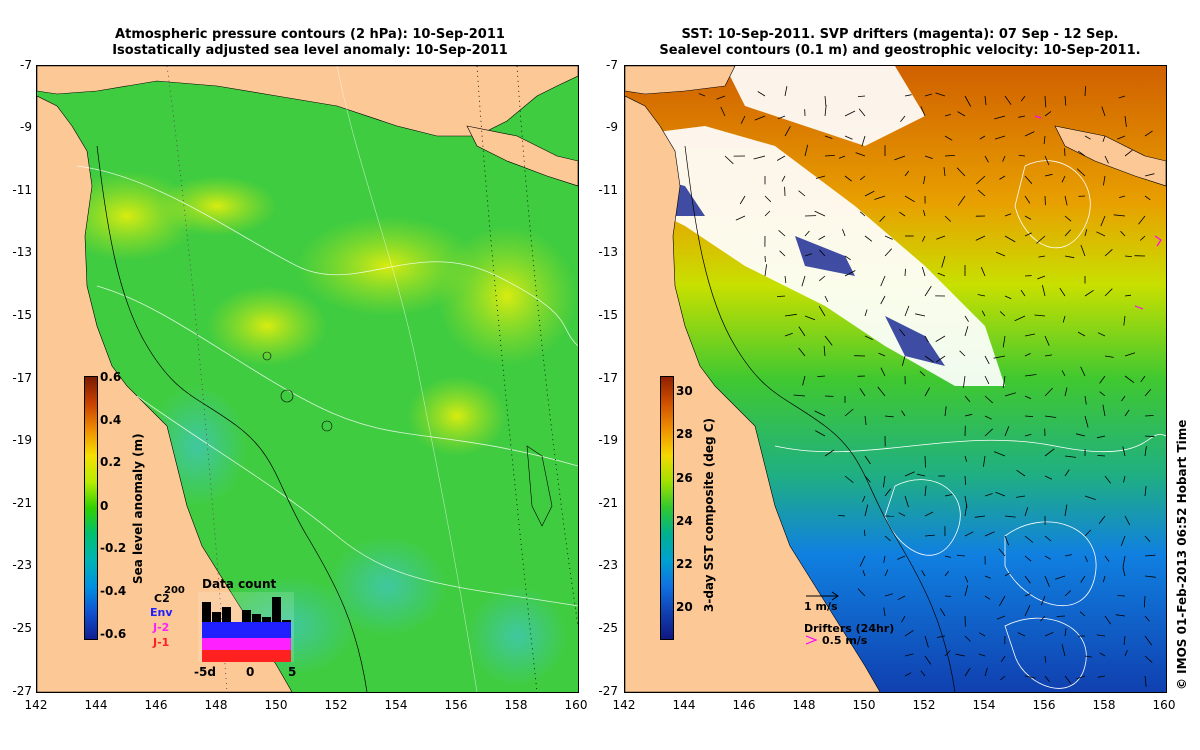 This screenshot has width=1200, height=750. Describe the element at coordinates (22, 503) in the screenshot. I see `left-y-tick: -21` at that location.